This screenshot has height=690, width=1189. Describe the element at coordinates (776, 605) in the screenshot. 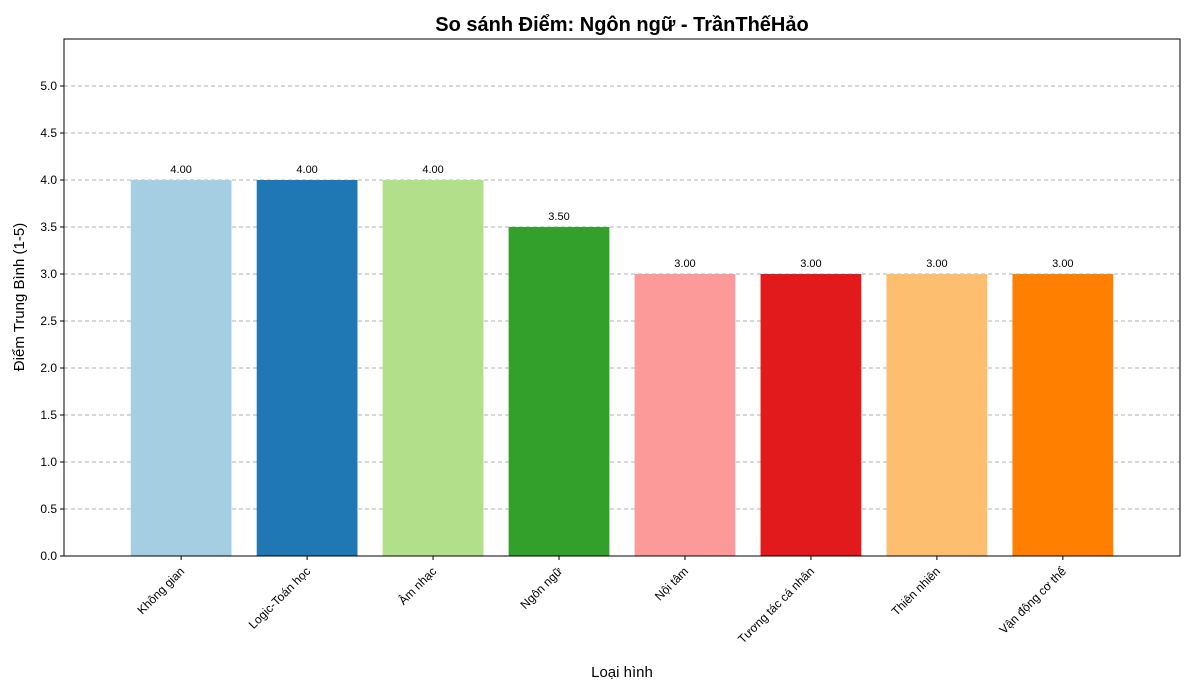

I see `x-tick-label: Tương tác cá nhân` at that location.